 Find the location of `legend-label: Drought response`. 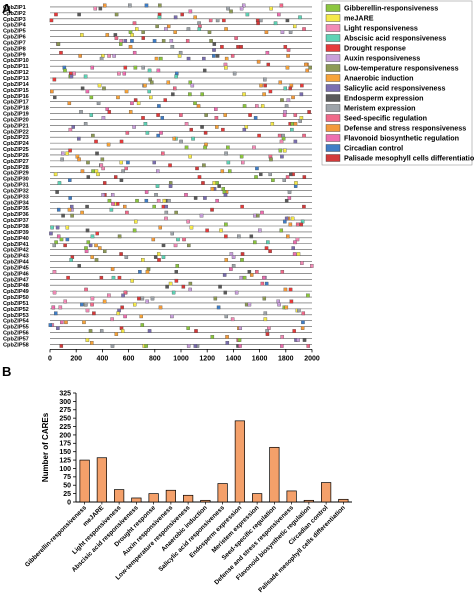

legend-label: Drought response is located at coordinates (375, 48).